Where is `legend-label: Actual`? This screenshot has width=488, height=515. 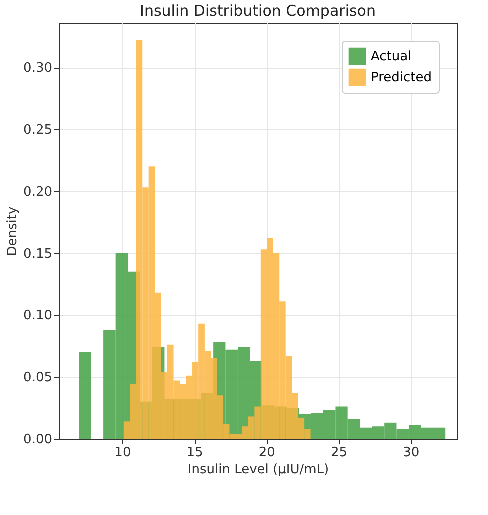
legend-label: Actual is located at coordinates (391, 57).